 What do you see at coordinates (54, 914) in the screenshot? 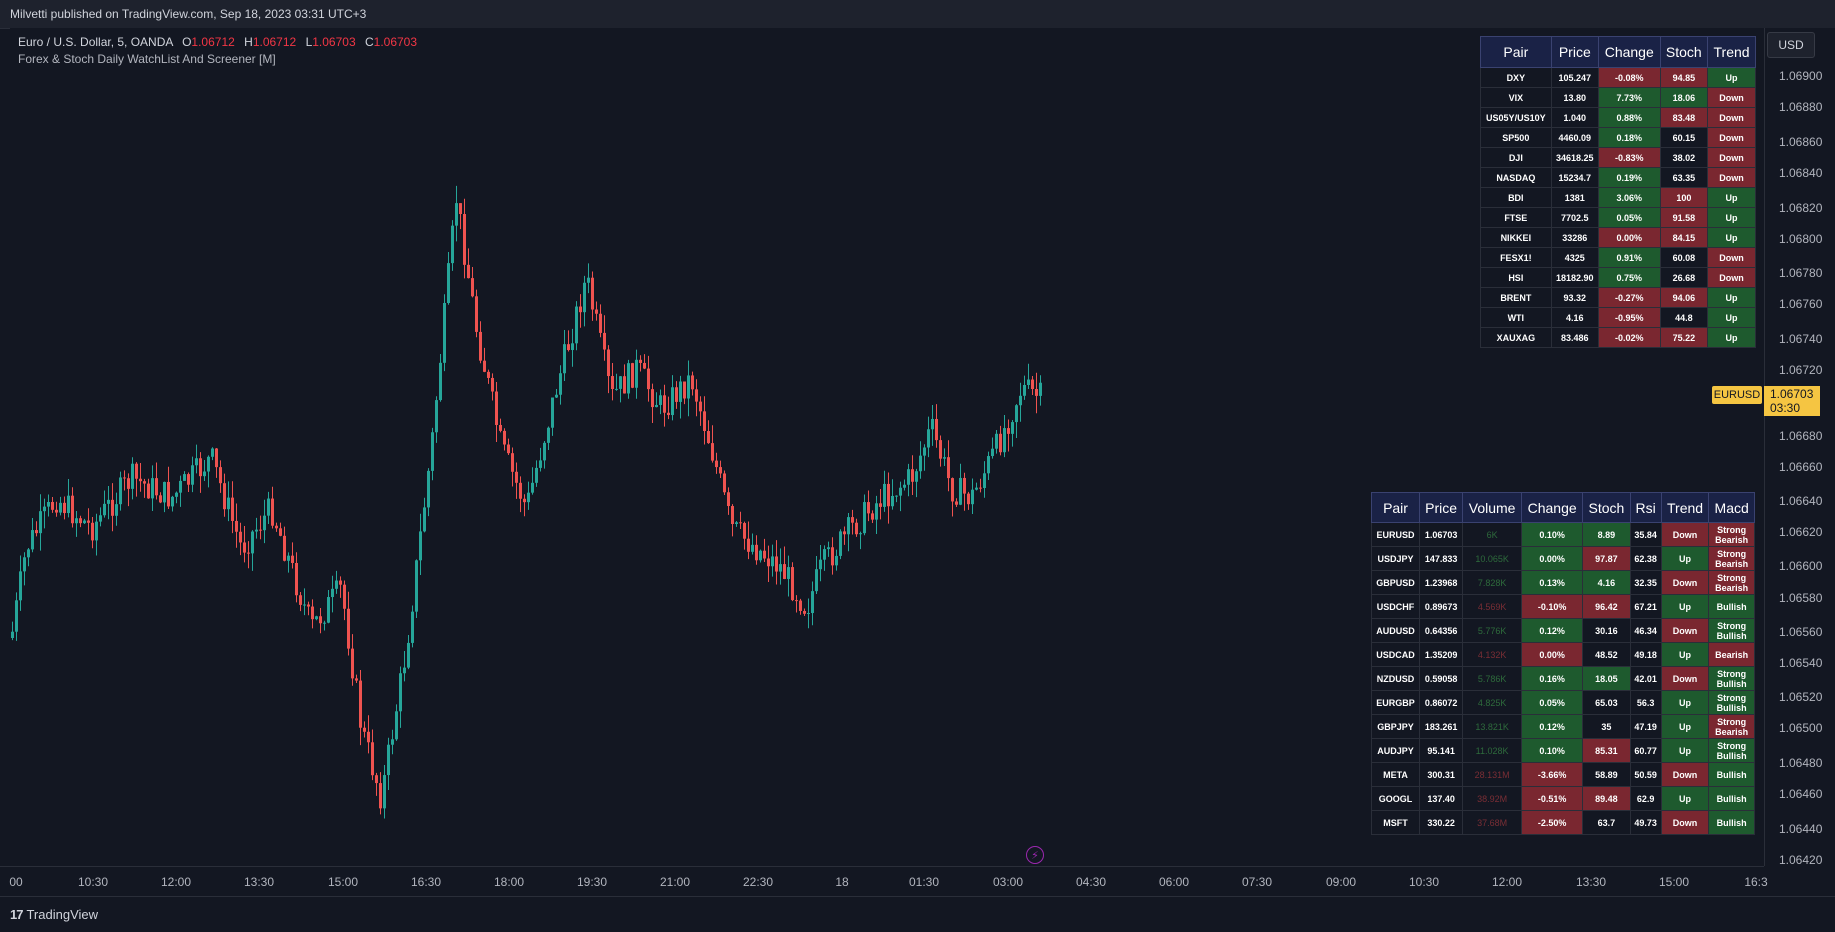
I see `tradingview-logo: 17 TradingView` at bounding box center [54, 914].